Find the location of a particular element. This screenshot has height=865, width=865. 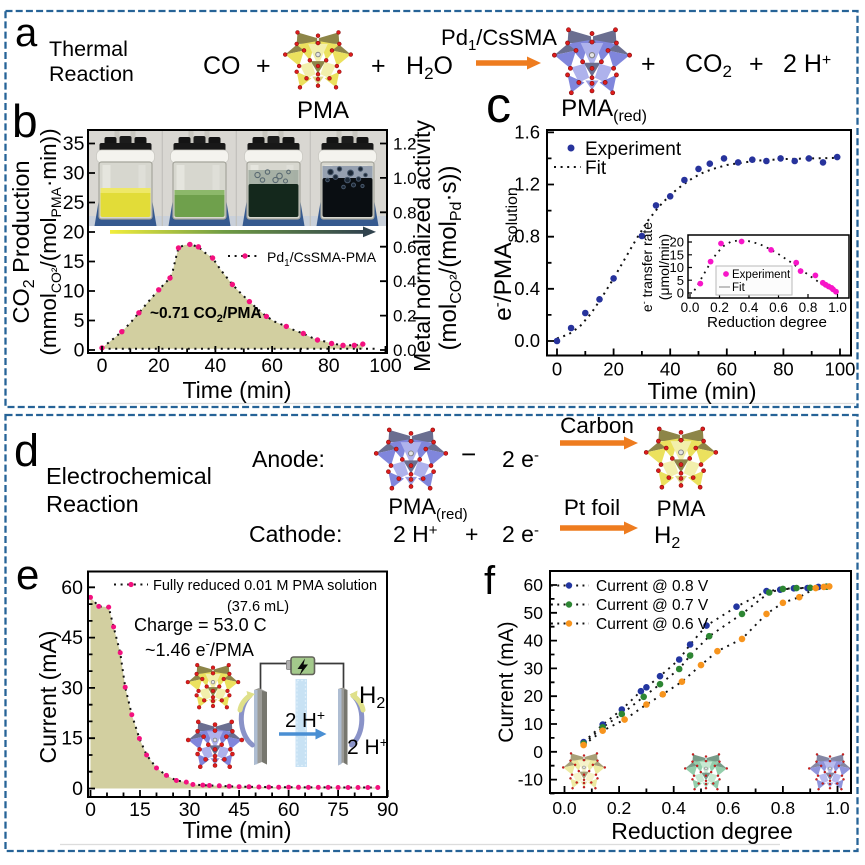

svg-text: Fit is located at coordinates (596, 168).